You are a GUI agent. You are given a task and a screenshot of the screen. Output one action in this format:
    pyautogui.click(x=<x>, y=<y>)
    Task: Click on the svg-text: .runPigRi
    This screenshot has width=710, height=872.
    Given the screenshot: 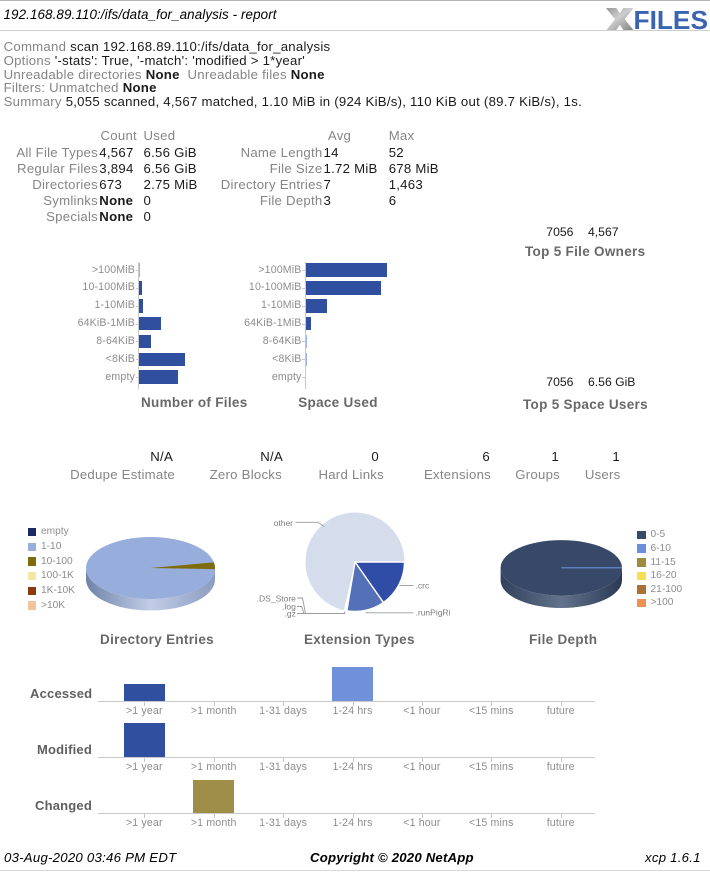 What is the action you would take?
    pyautogui.click(x=433, y=613)
    